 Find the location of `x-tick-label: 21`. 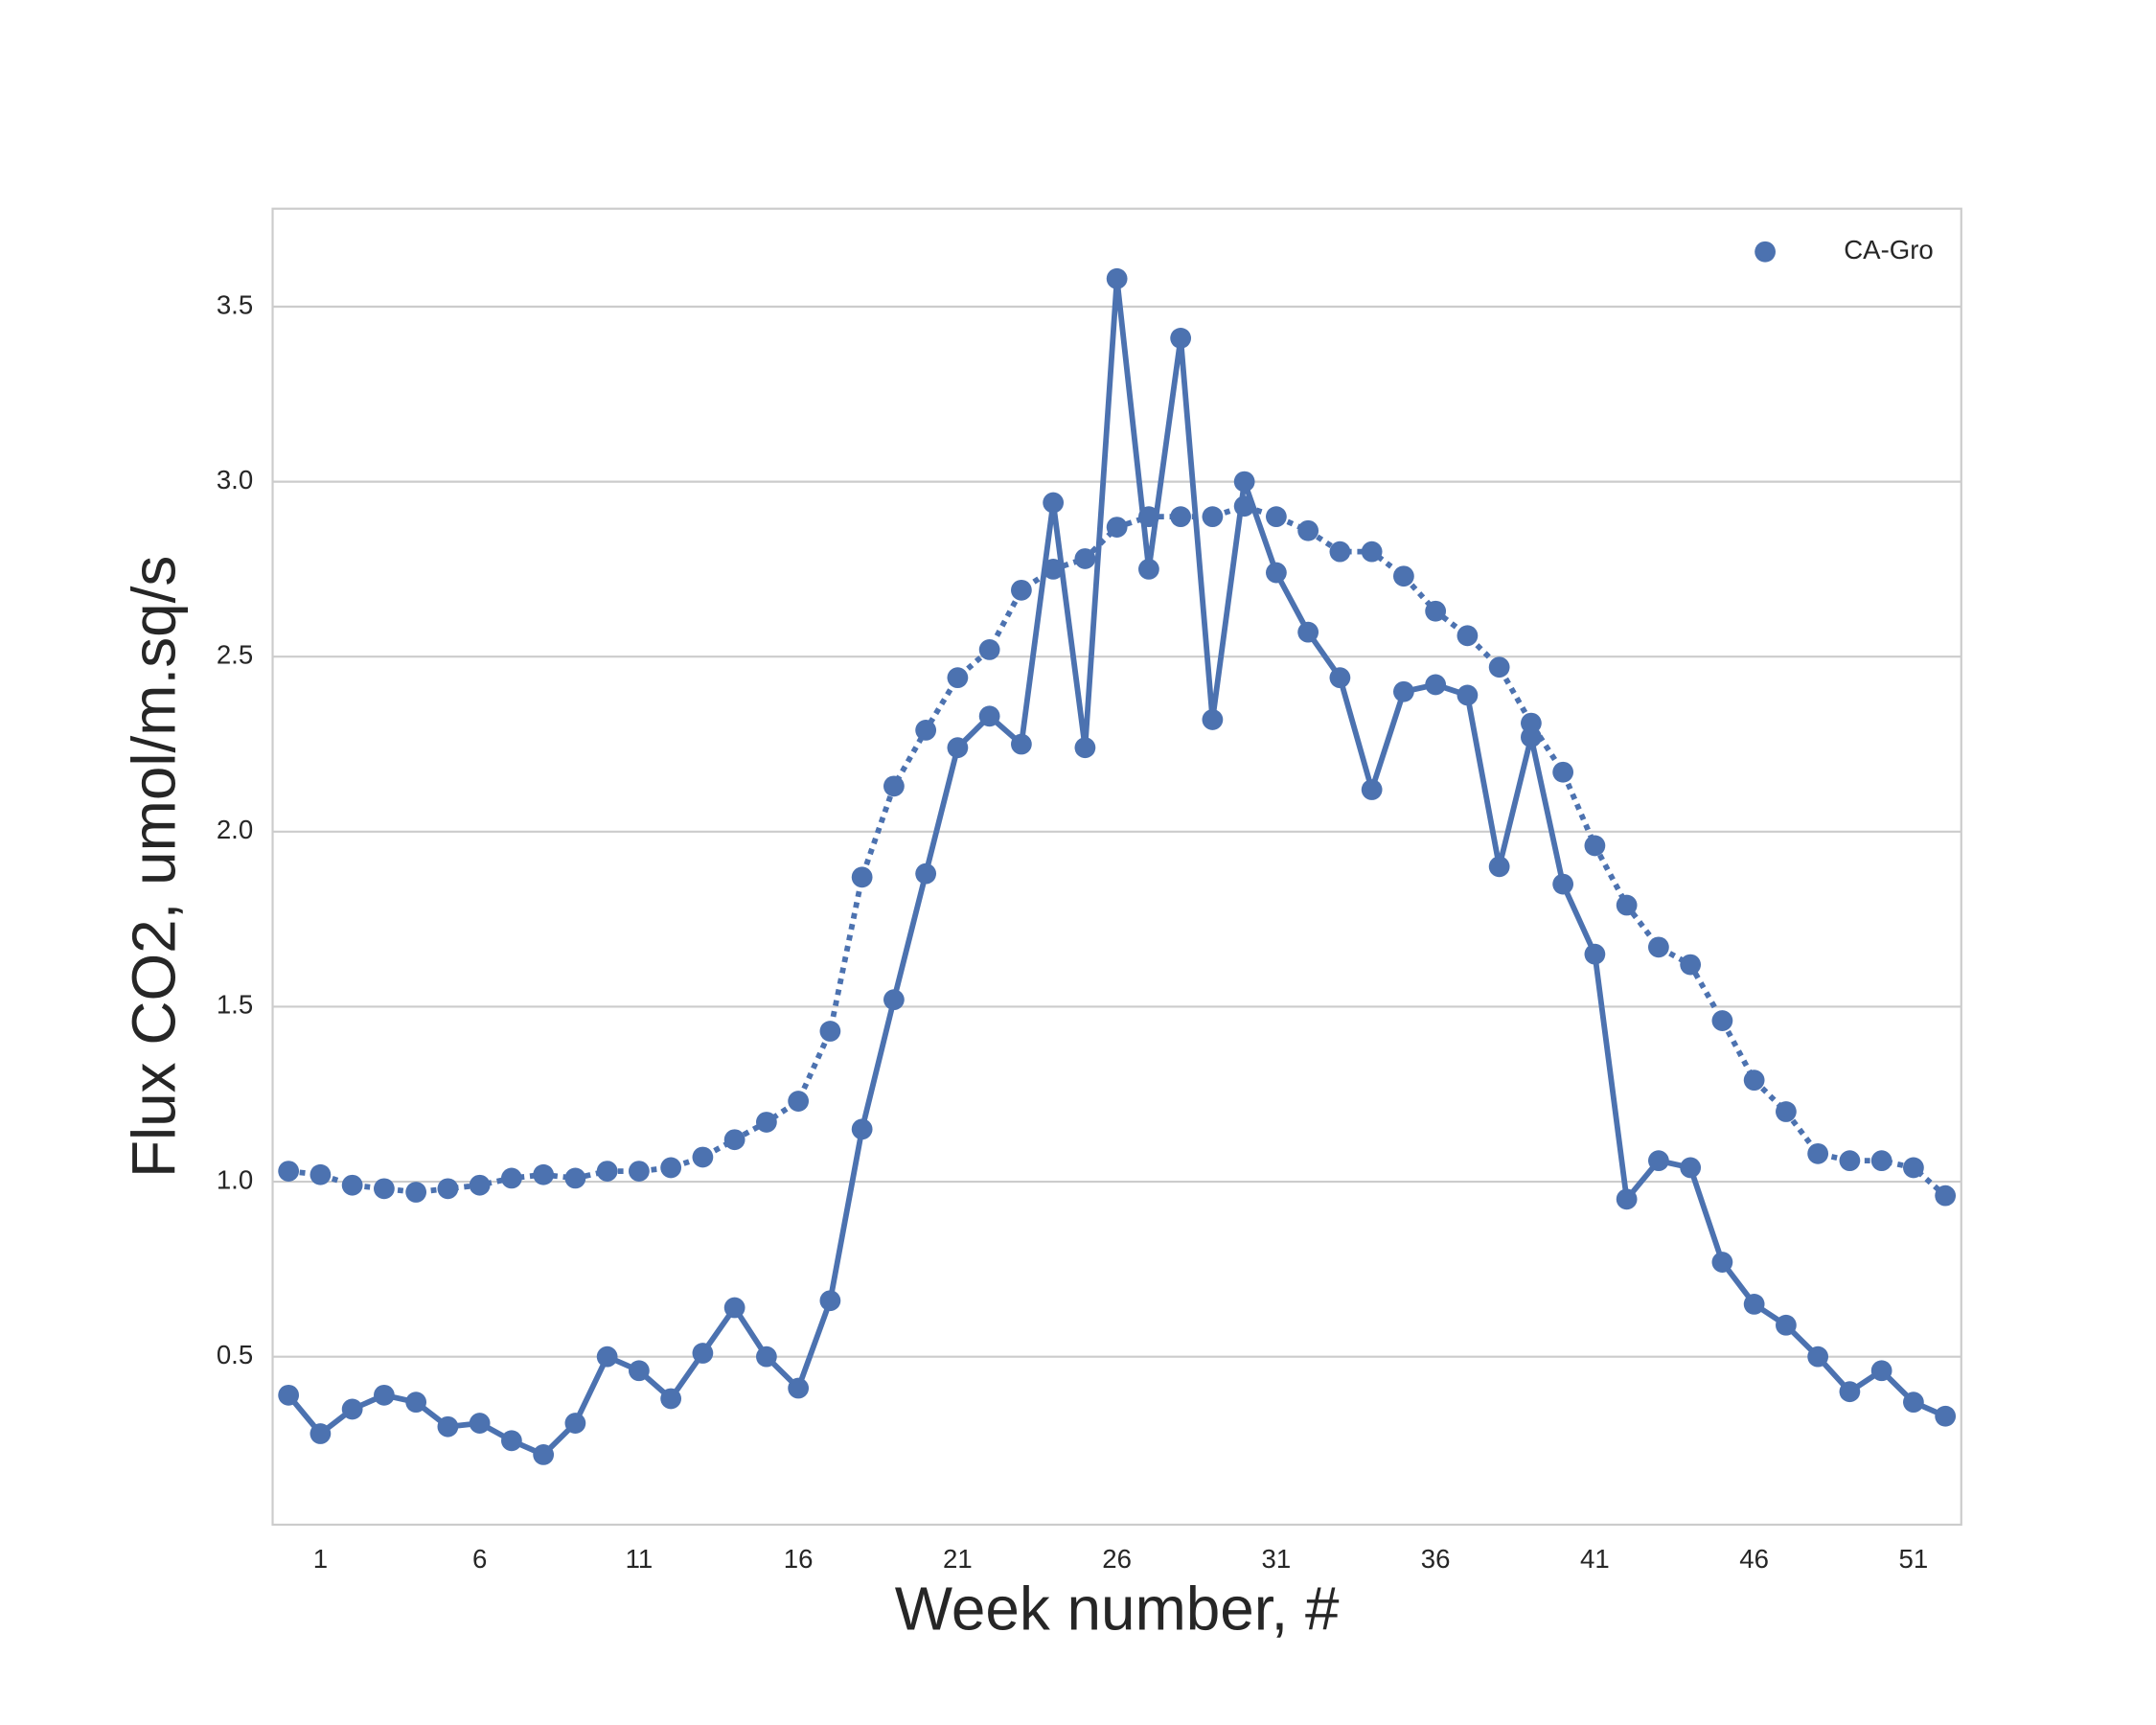

x-tick-label: 21 is located at coordinates (958, 1559).